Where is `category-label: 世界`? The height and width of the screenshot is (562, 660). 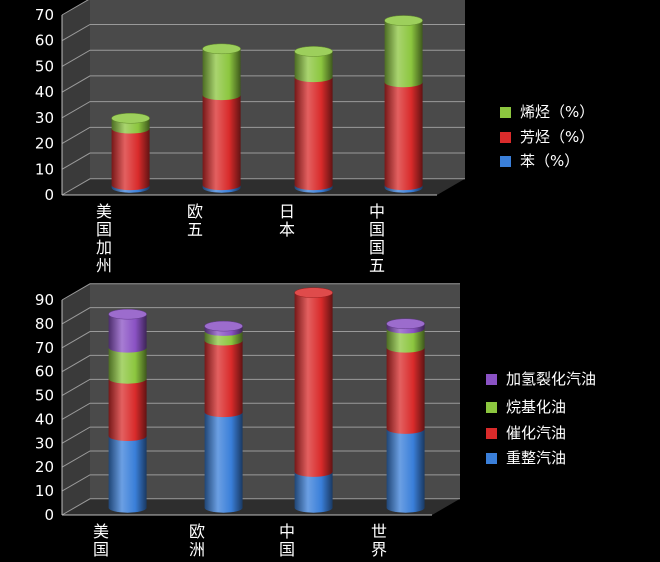
category-label: 世界 is located at coordinates (379, 540).